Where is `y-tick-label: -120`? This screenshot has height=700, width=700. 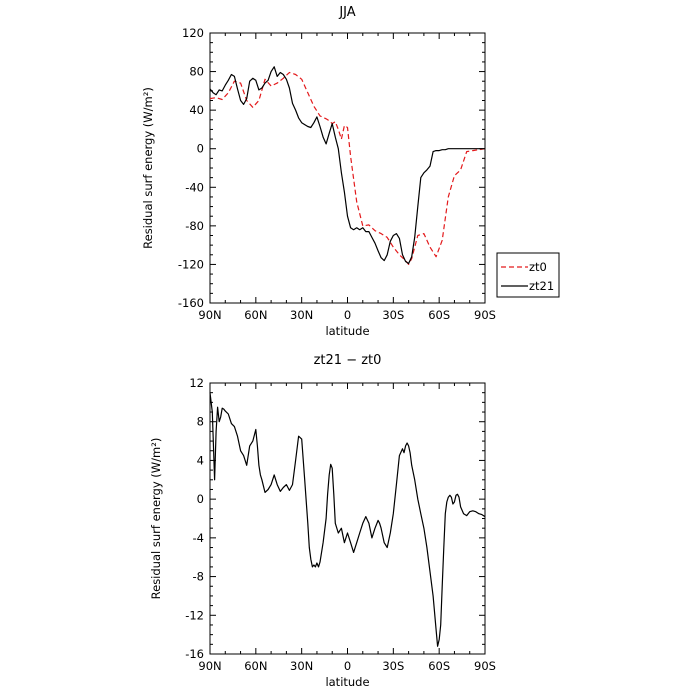 y-tick-label: -120 is located at coordinates (191, 264).